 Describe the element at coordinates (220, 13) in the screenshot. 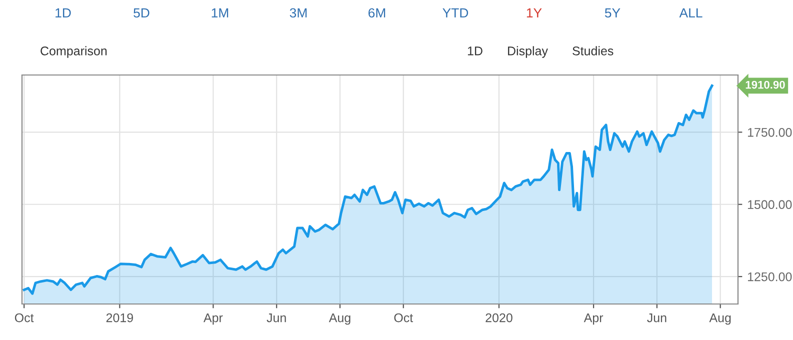

I see `text: 1M` at that location.